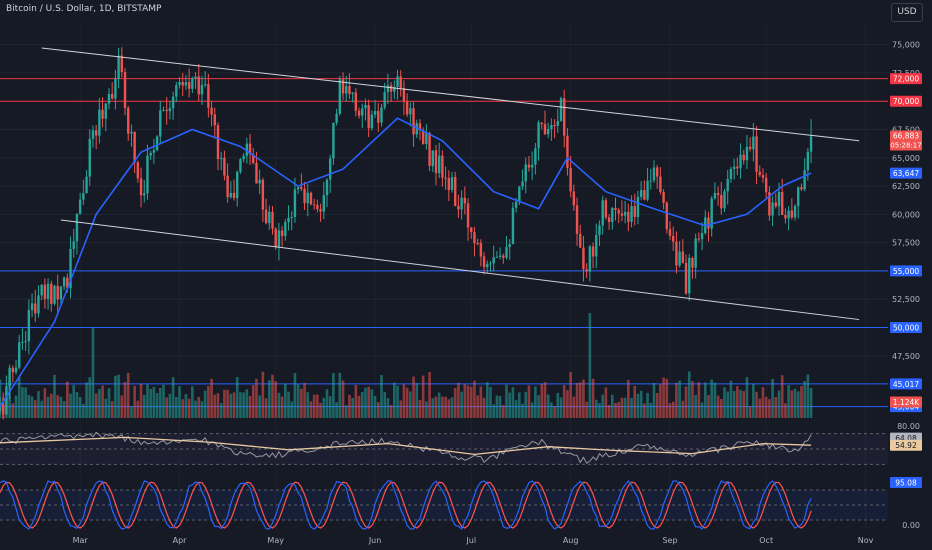 The height and width of the screenshot is (550, 932). I want to click on ma-value-label: 63,647, so click(906, 173).